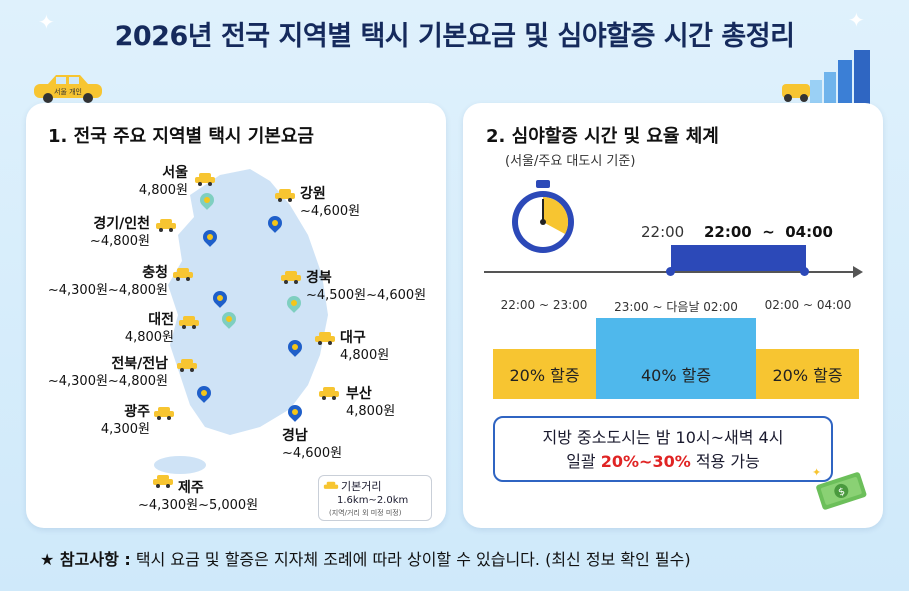 This screenshot has height=591, width=909. I want to click on taxi-sign-text: 서울 개인, so click(68, 91).